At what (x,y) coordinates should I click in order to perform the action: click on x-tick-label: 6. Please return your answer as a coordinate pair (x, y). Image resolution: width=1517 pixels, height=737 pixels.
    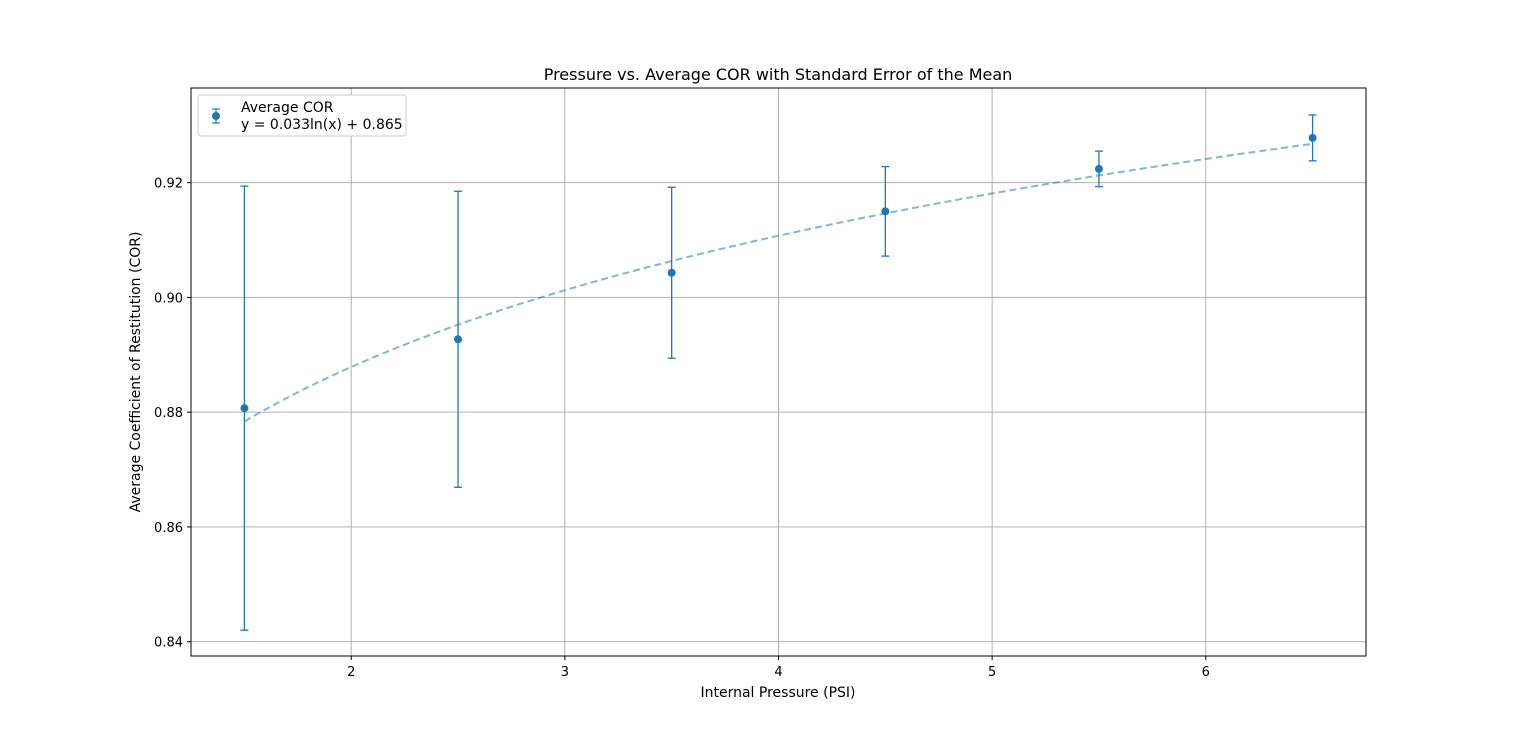
    Looking at the image, I should click on (1206, 672).